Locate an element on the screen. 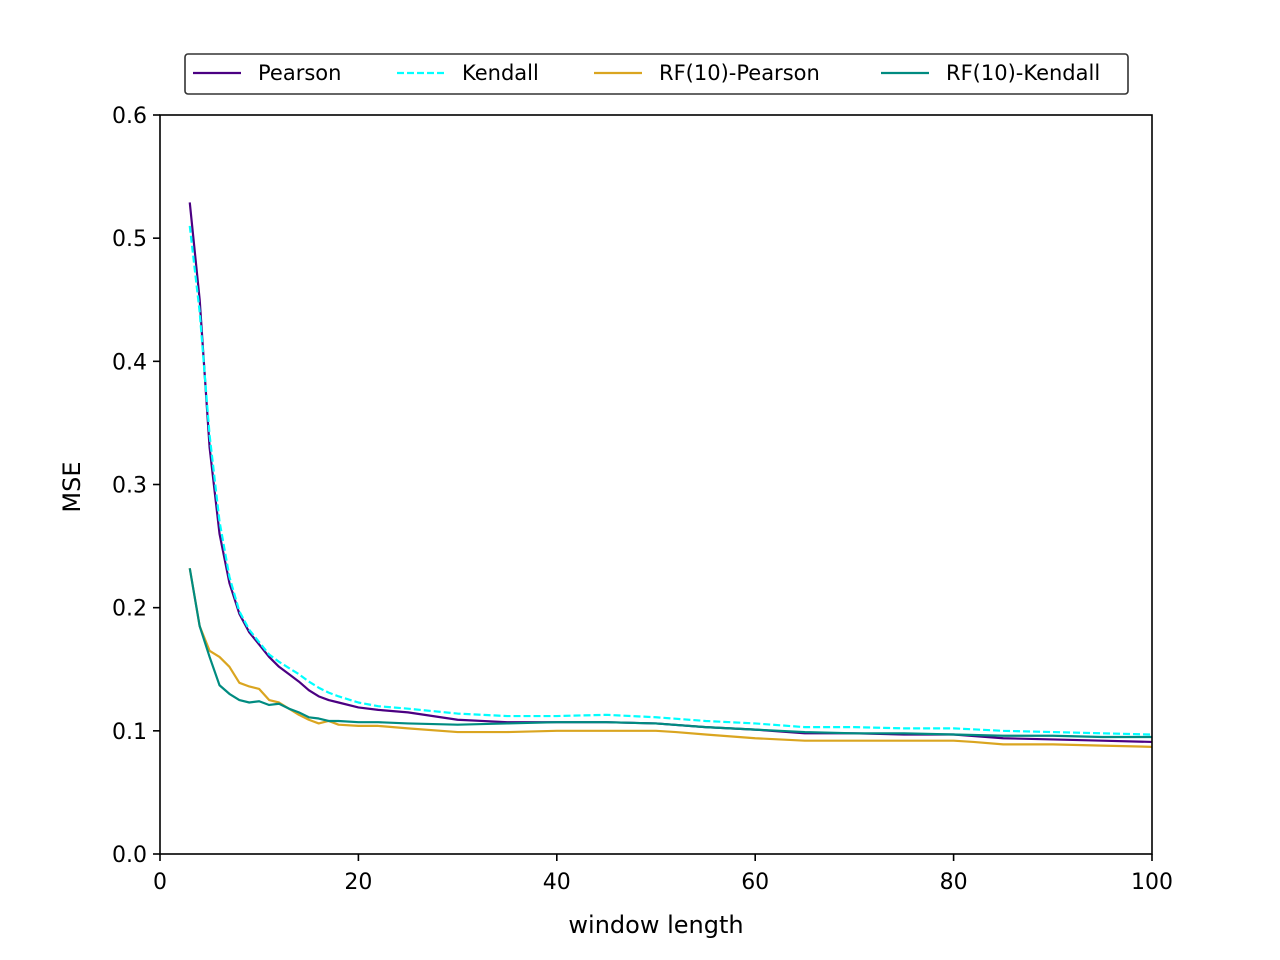 The height and width of the screenshot is (960, 1280). x-axis-ticks: 0 20 40 60 80 100 is located at coordinates (663, 874).